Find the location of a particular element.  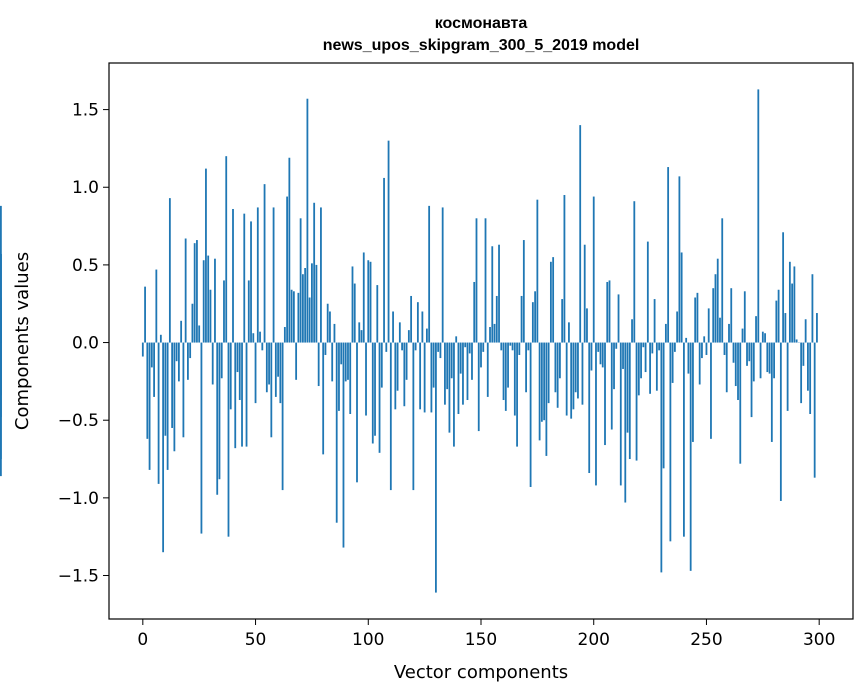

y-tick-label: 1.5 is located at coordinates (85, 111).